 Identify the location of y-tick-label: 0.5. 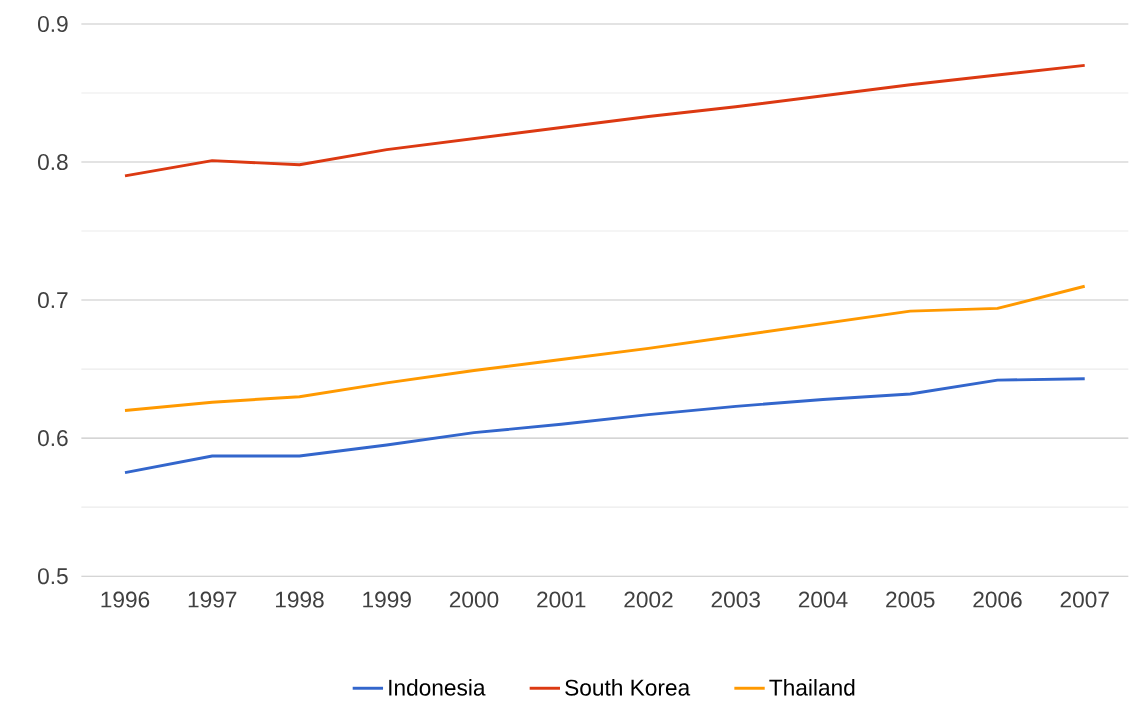
(53, 576).